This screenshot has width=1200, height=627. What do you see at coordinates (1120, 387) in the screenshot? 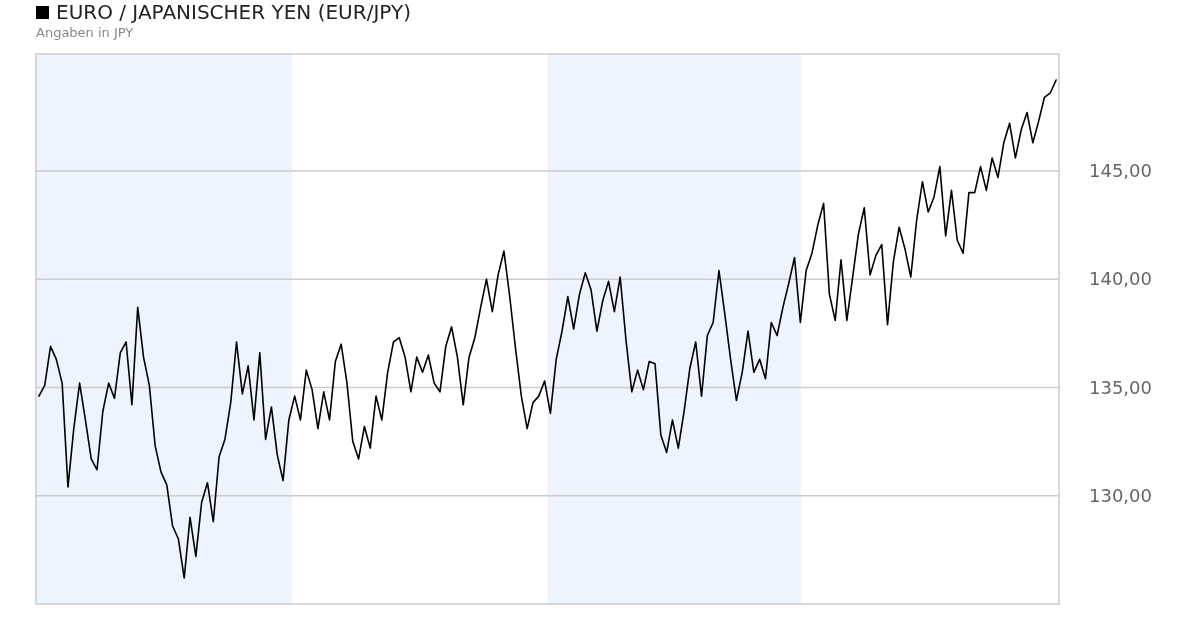
I see `y-tick-label: 135,00` at bounding box center [1120, 387].